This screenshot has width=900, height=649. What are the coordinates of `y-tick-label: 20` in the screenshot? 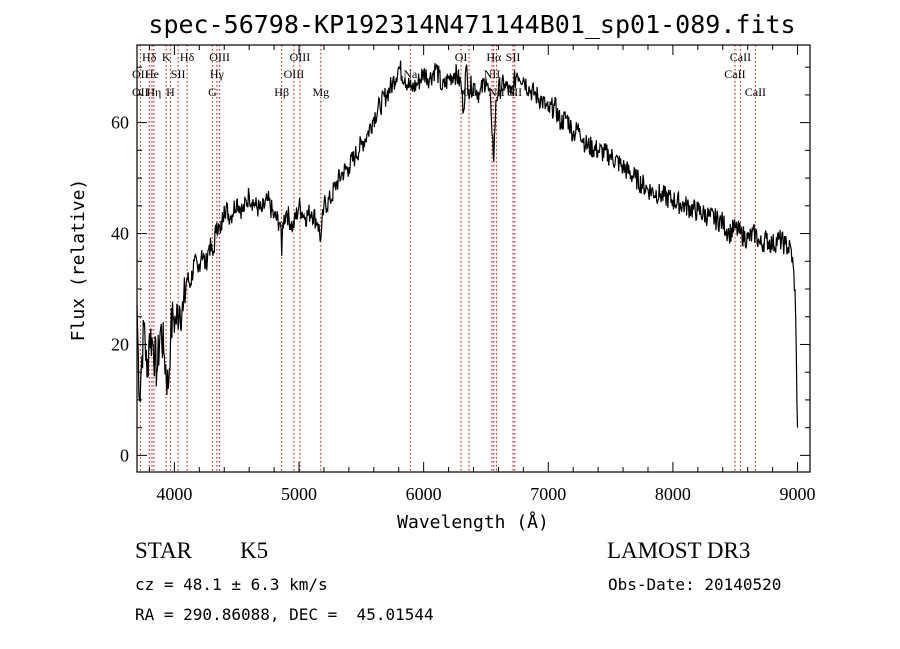 It's located at (120, 344).